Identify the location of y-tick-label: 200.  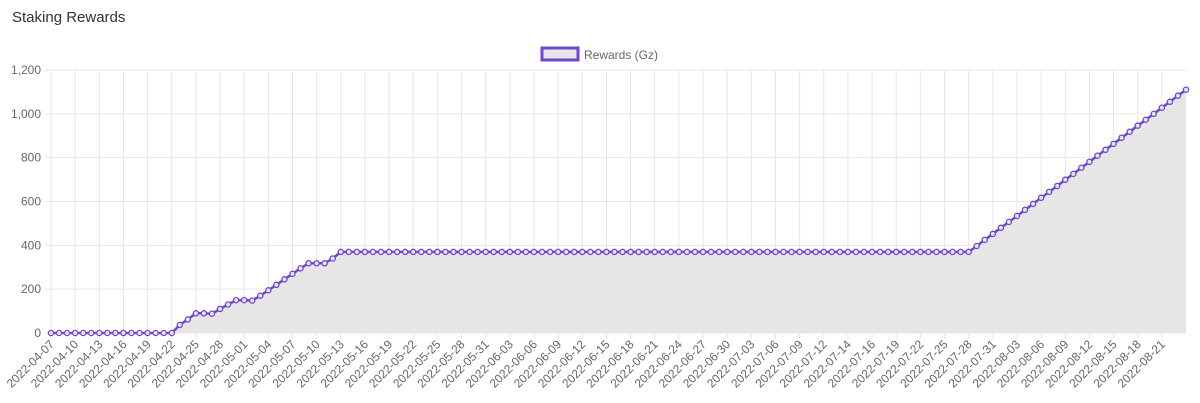
(31, 289).